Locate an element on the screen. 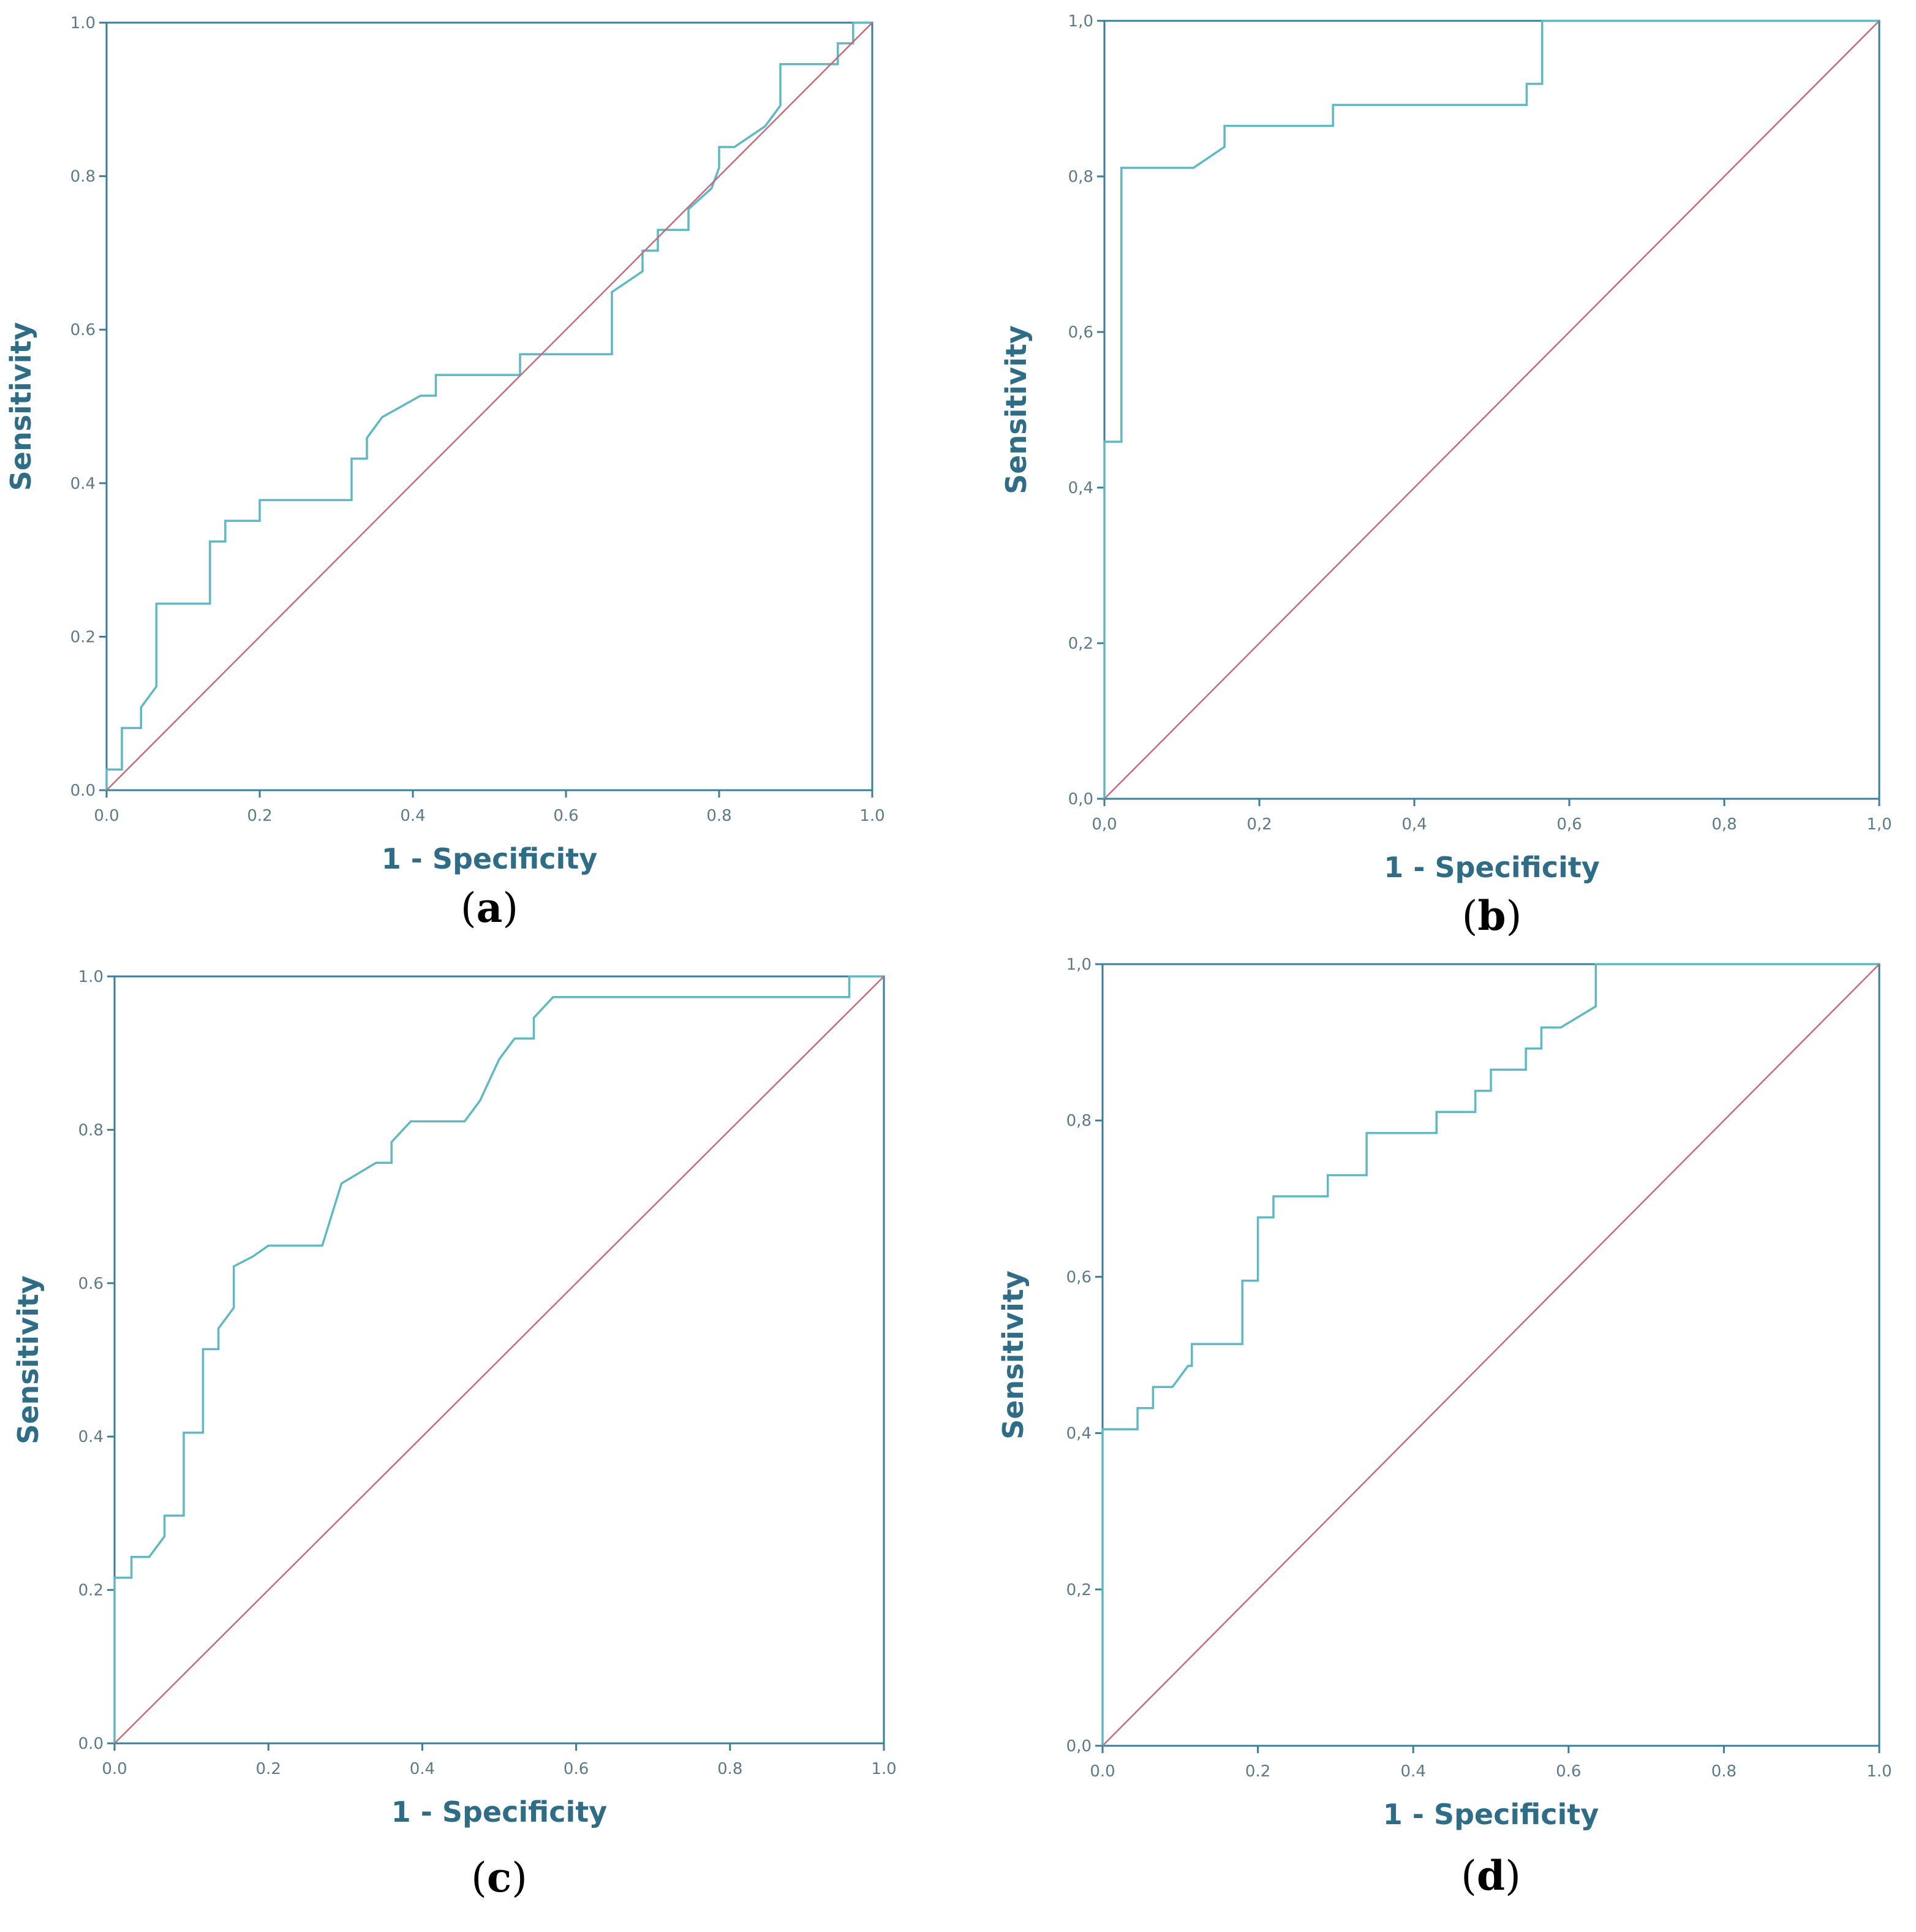 This screenshot has height=1932, width=1916. x-tick-label: 0,8 is located at coordinates (1724, 824).